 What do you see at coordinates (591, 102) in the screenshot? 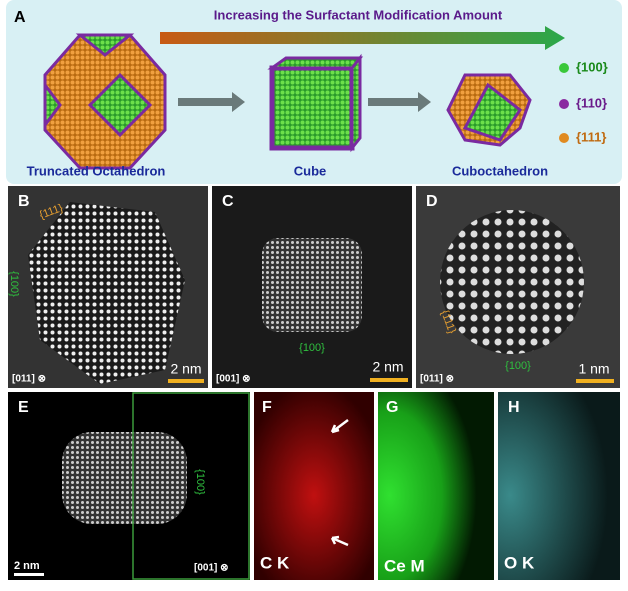
I see `legend-text: {110}` at bounding box center [591, 102].